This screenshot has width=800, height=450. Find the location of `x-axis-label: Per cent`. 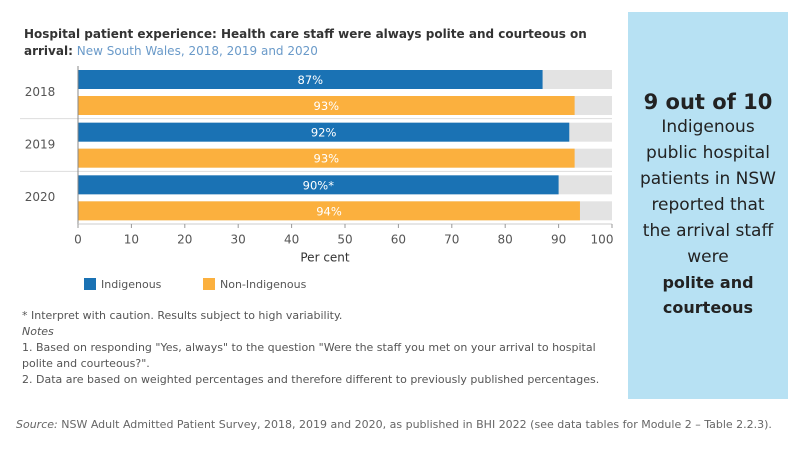

x-axis-label: Per cent is located at coordinates (325, 258).